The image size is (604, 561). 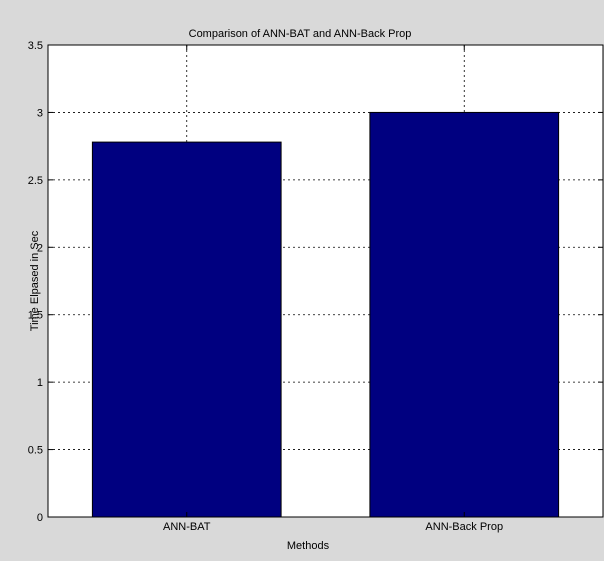 What do you see at coordinates (40, 518) in the screenshot?
I see `y-tick-label: 0` at bounding box center [40, 518].